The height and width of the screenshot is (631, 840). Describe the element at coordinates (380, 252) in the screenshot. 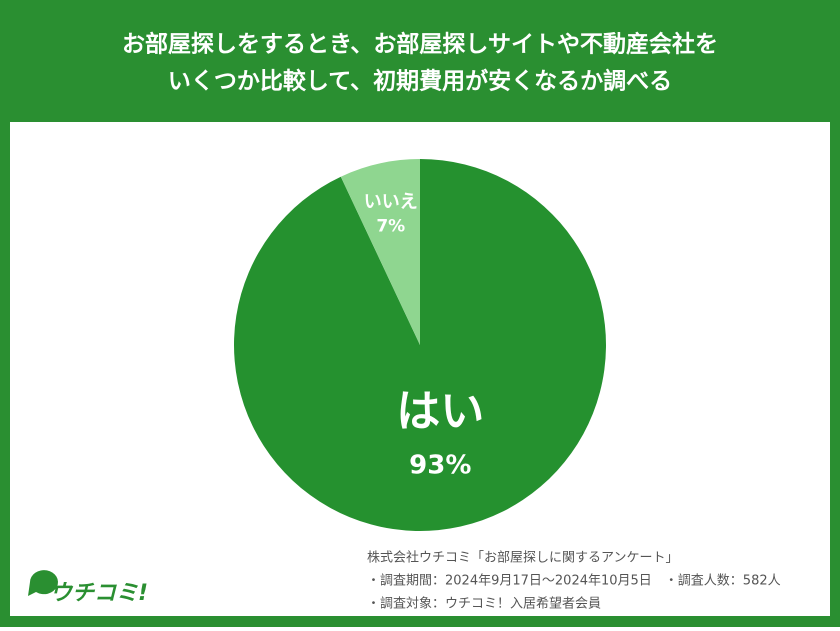

I see `pie-slice` at that location.